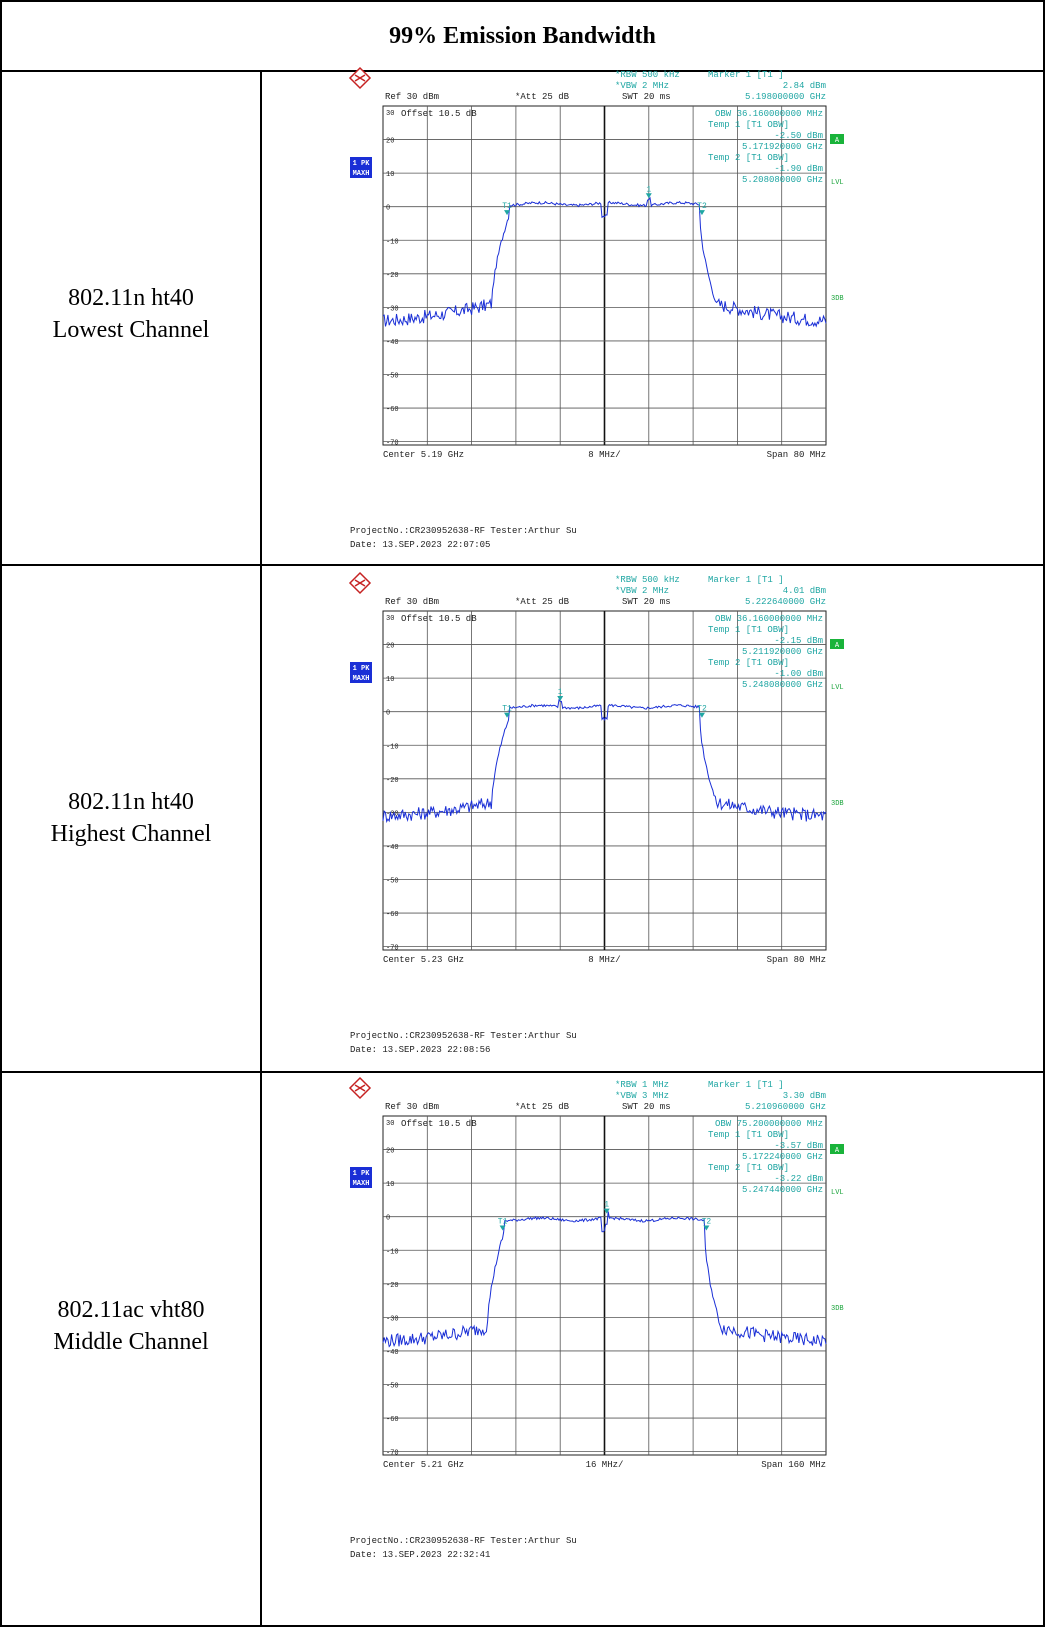  What do you see at coordinates (804, 86) in the screenshot?
I see `marker-level: 2.84 dBm` at bounding box center [804, 86].